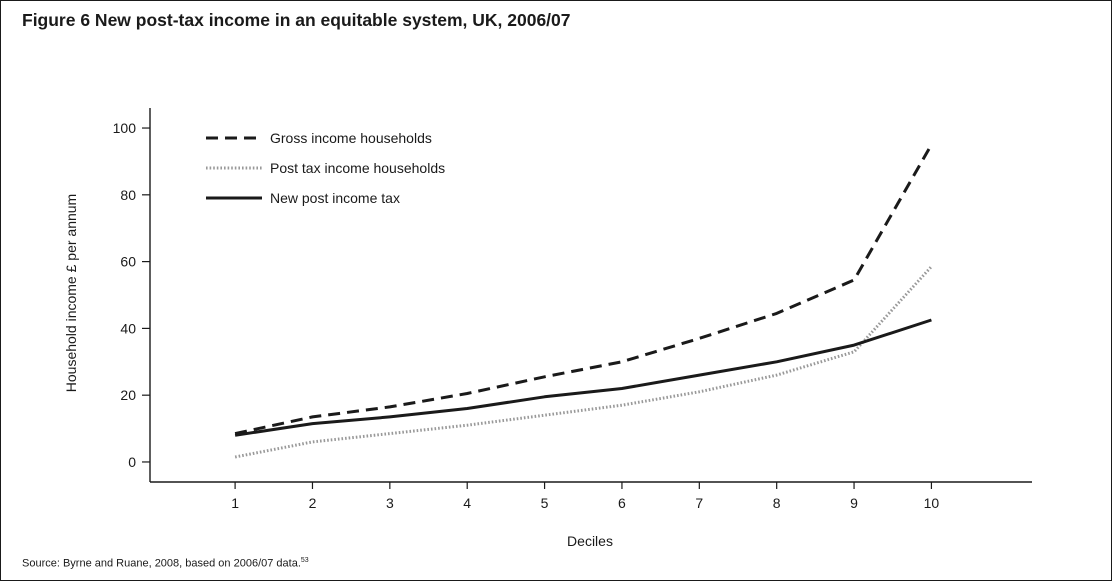 Image resolution: width=1112 pixels, height=581 pixels. Describe the element at coordinates (699, 503) in the screenshot. I see `x-tick-label: 7` at that location.